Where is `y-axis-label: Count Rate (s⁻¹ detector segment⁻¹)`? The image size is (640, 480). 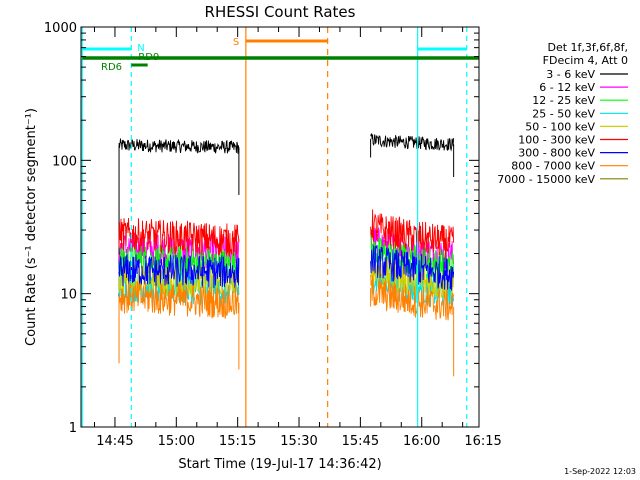
y-axis-label: Count Rate (s⁻¹ detector segment⁻¹) is located at coordinates (31, 227).